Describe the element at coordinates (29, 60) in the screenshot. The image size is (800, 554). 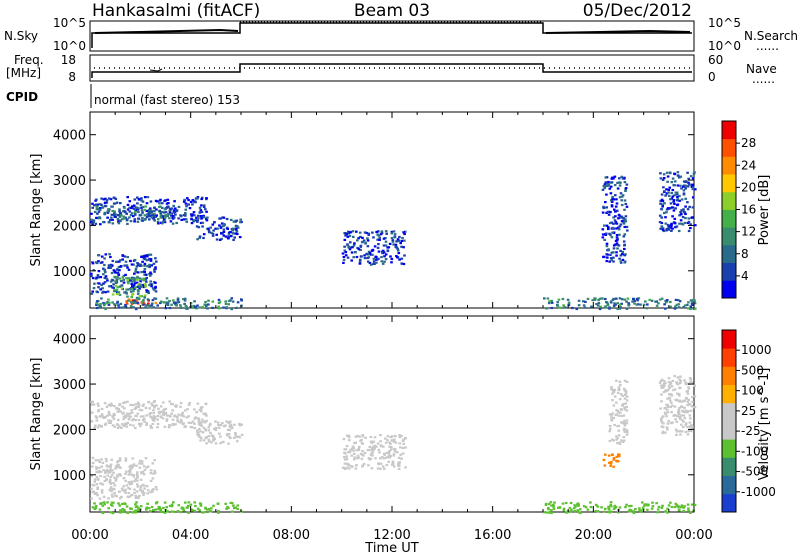
I see `freq-label-1: Freq.` at that location.